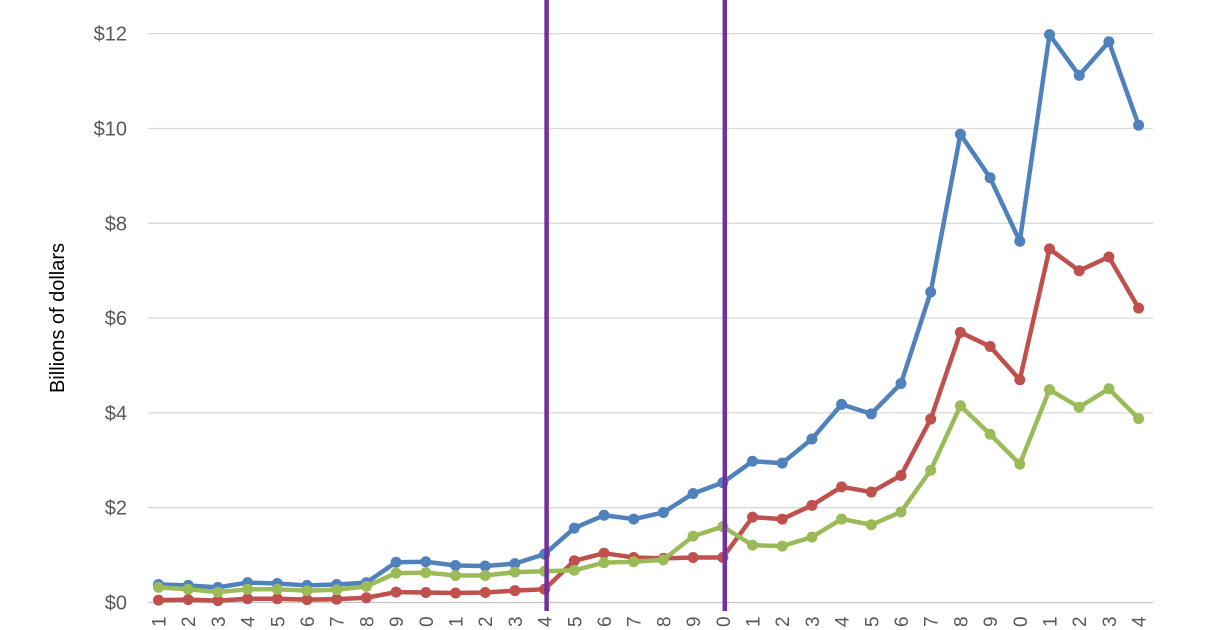 Image resolution: width=1224 pixels, height=630 pixels. Describe the element at coordinates (932, 621) in the screenshot. I see `x-tick-label: 7` at that location.